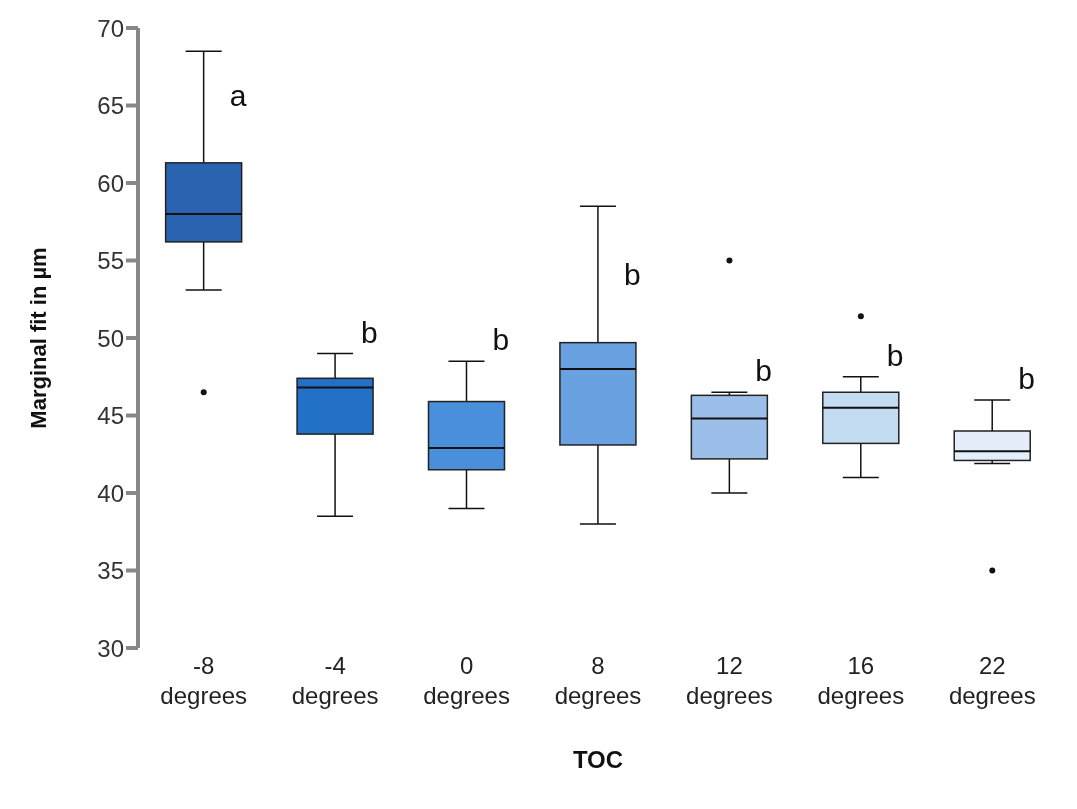  I want to click on y-tick-label: 35, so click(110, 571).